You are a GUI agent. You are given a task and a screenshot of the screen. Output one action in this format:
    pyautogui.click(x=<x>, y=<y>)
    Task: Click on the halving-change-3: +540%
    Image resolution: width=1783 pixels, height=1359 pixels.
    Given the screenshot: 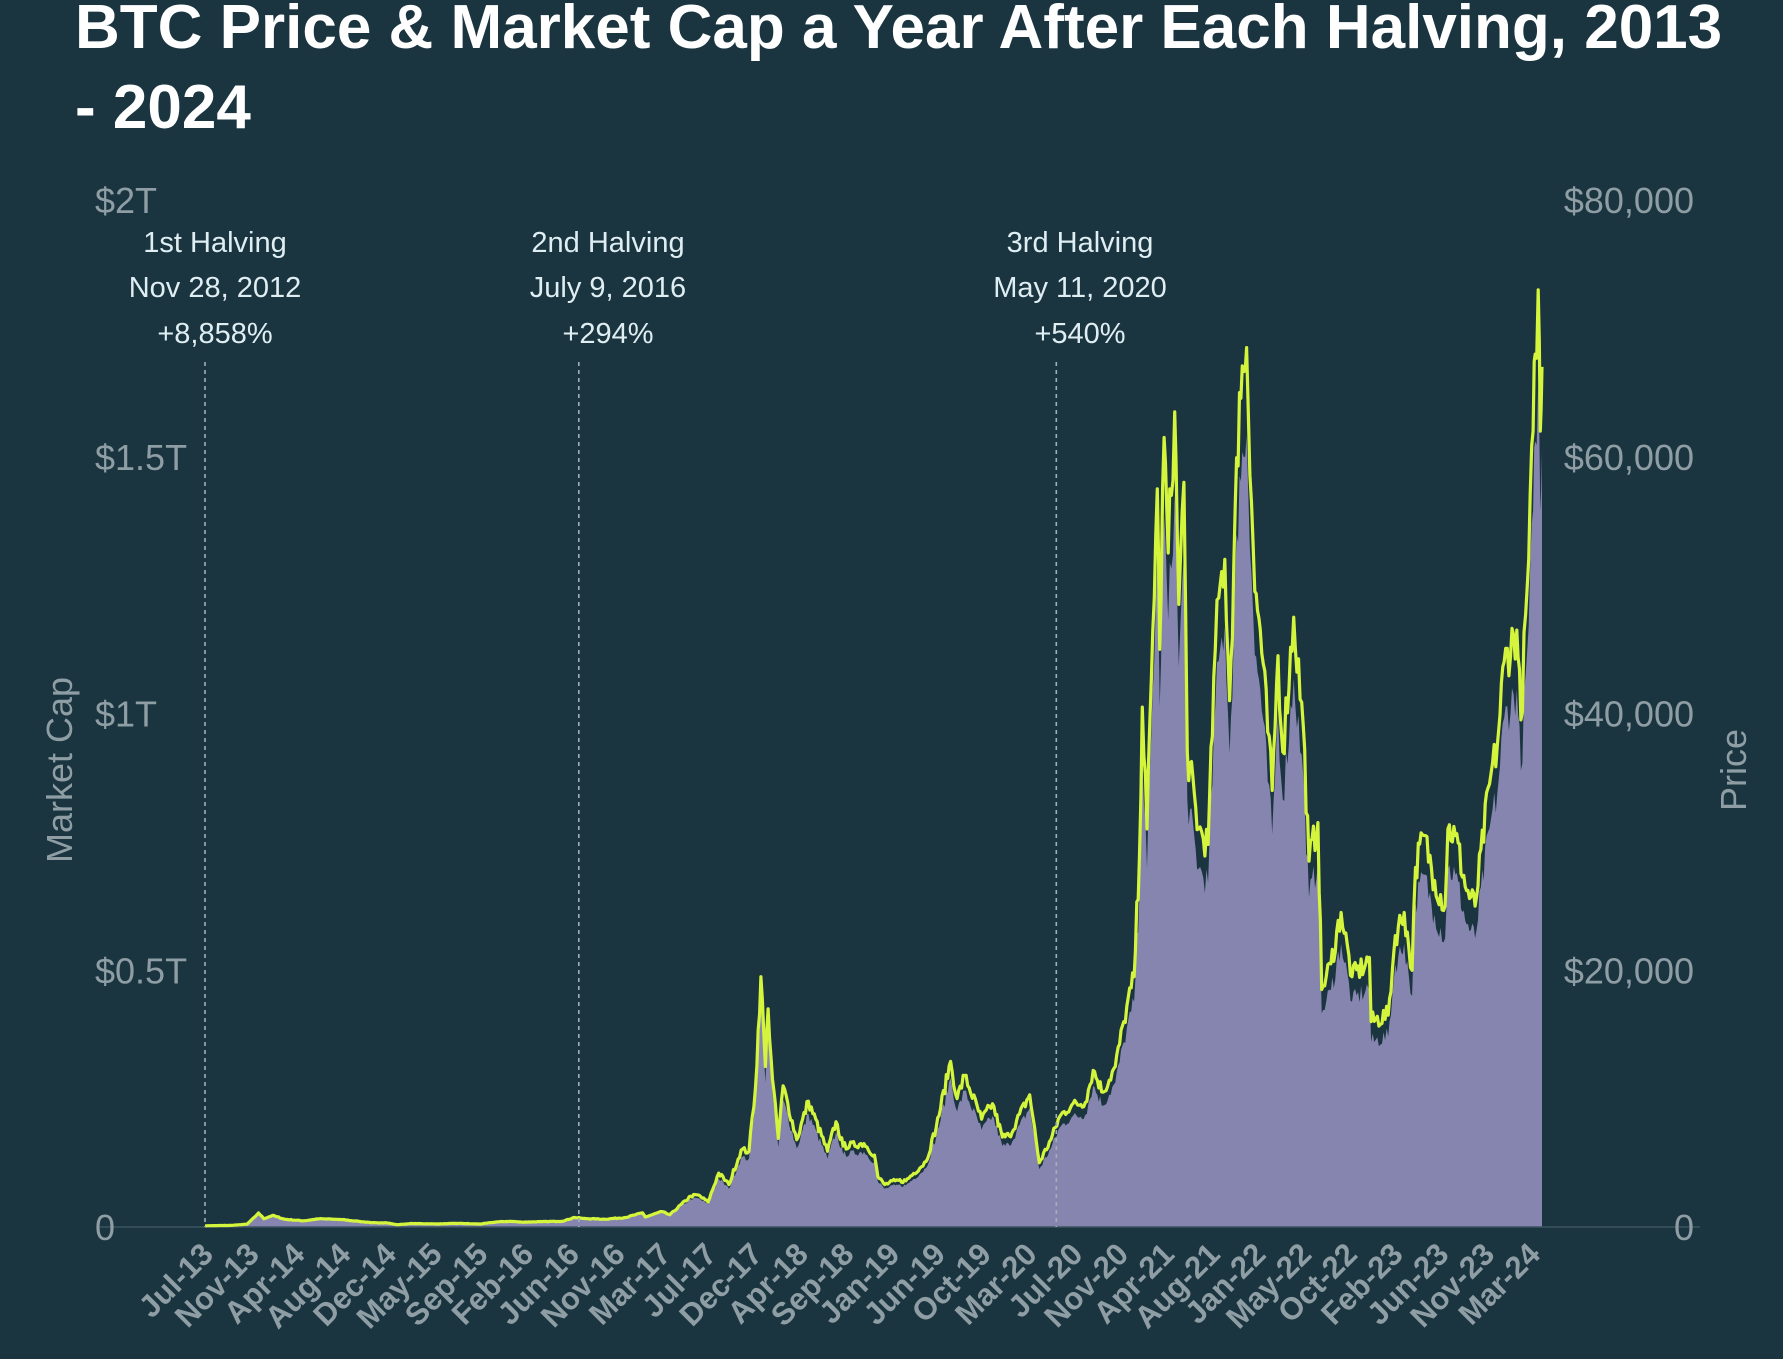 What is the action you would take?
    pyautogui.click(x=1079, y=334)
    